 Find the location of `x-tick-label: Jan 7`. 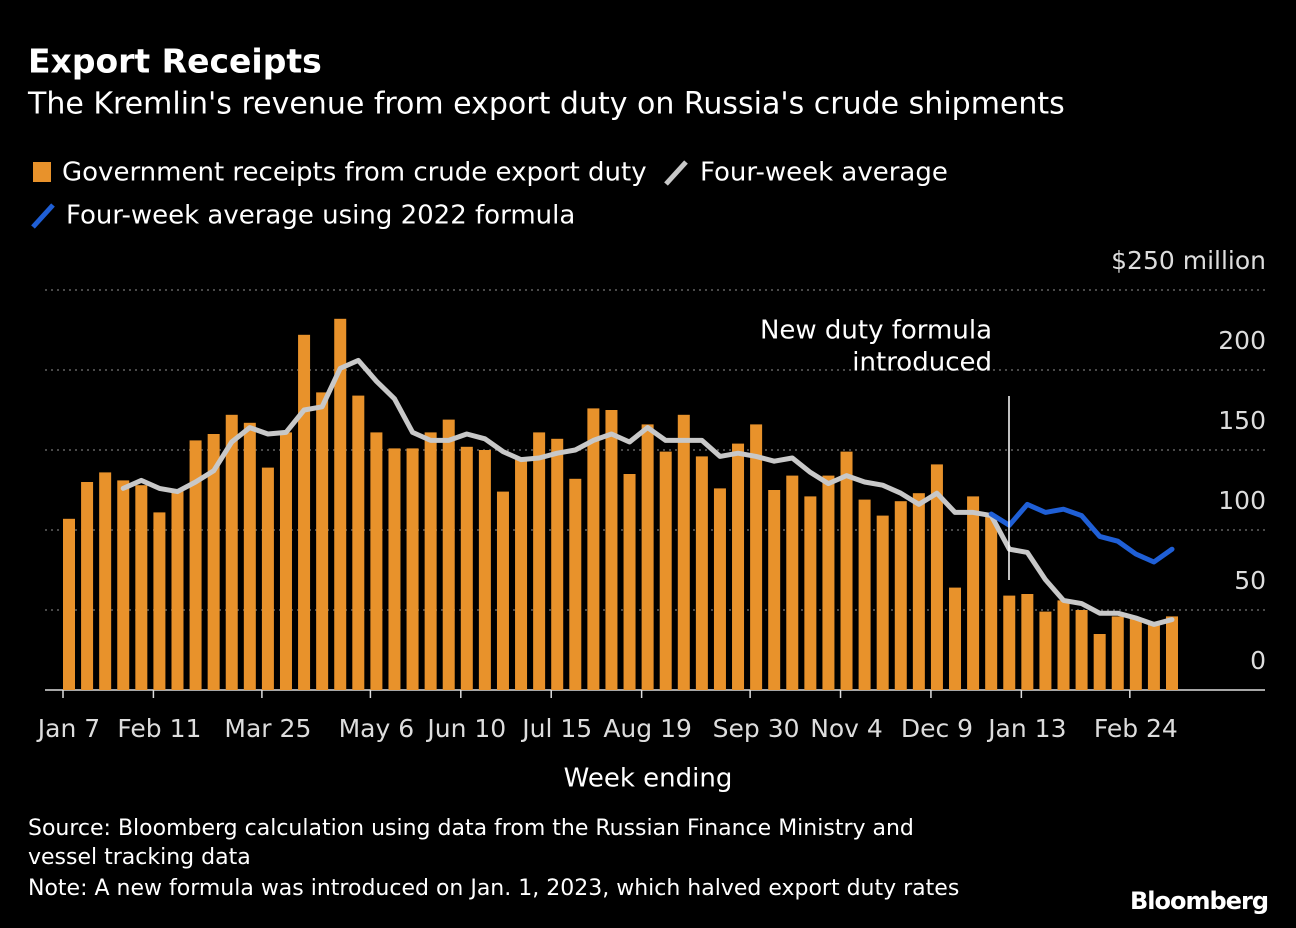

x-tick-label: Jan 7 is located at coordinates (68, 728).